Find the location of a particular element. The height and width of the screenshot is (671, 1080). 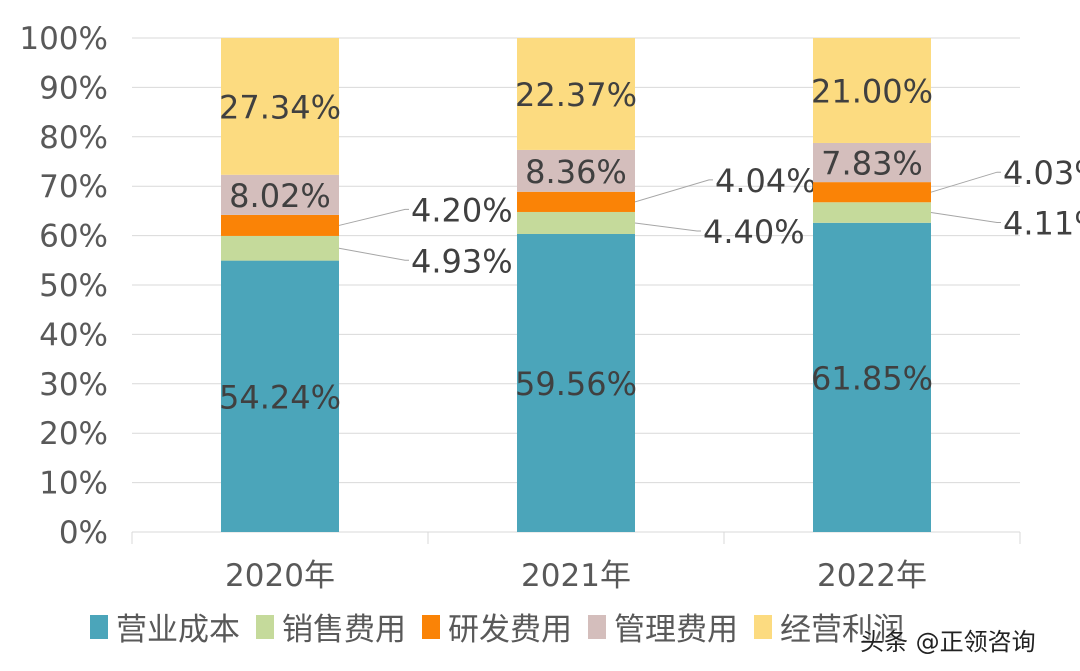

data-label: 4.04% is located at coordinates (766, 181).